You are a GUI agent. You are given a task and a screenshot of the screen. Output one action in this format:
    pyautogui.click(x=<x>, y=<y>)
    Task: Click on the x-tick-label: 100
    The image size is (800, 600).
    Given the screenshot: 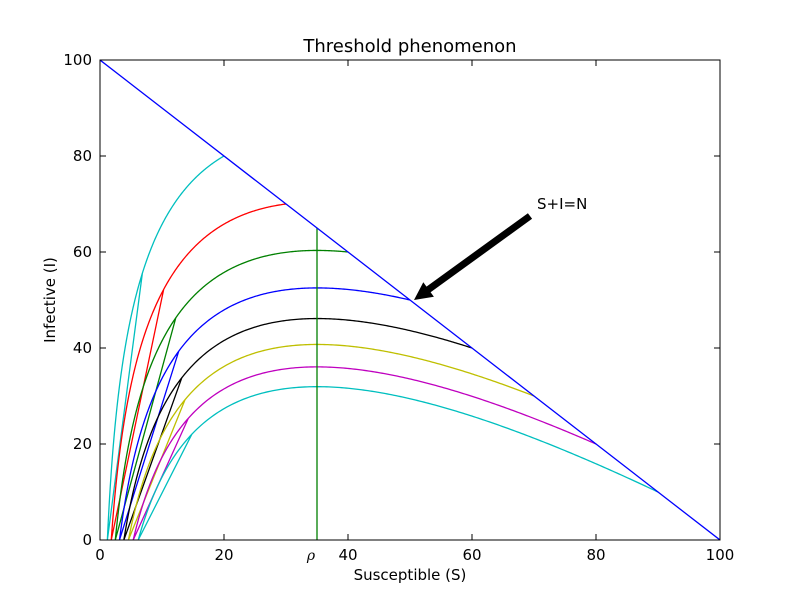 What is the action you would take?
    pyautogui.click(x=720, y=555)
    